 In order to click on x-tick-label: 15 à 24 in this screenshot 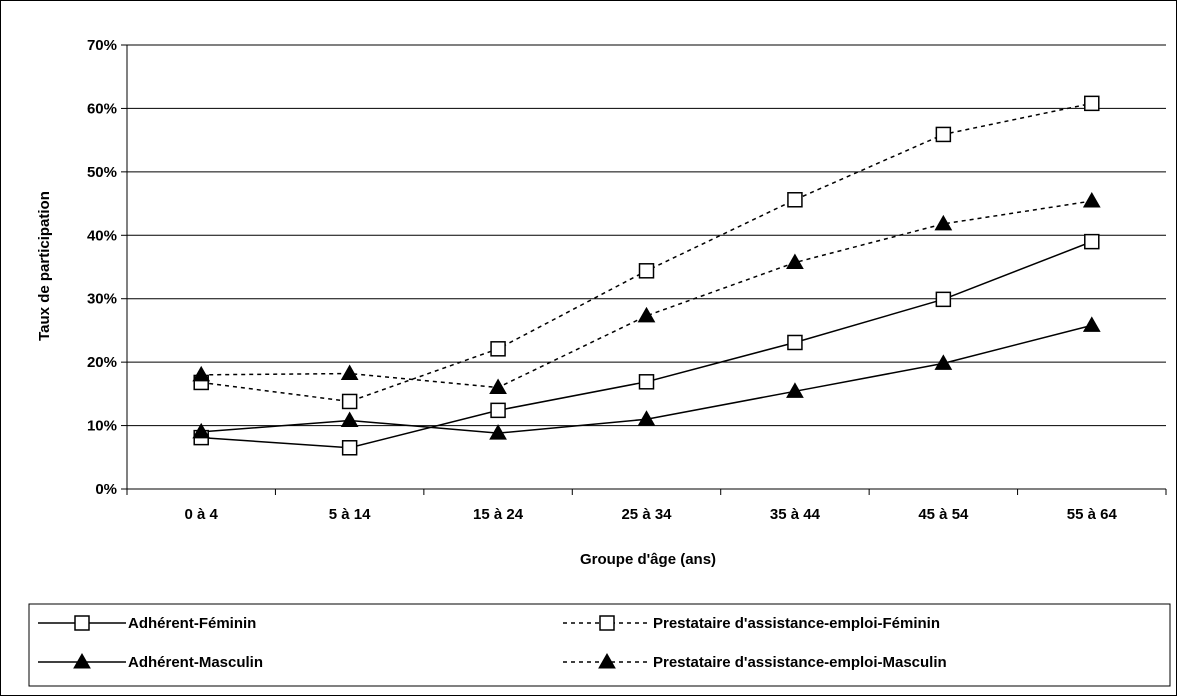, I will do `click(498, 514)`.